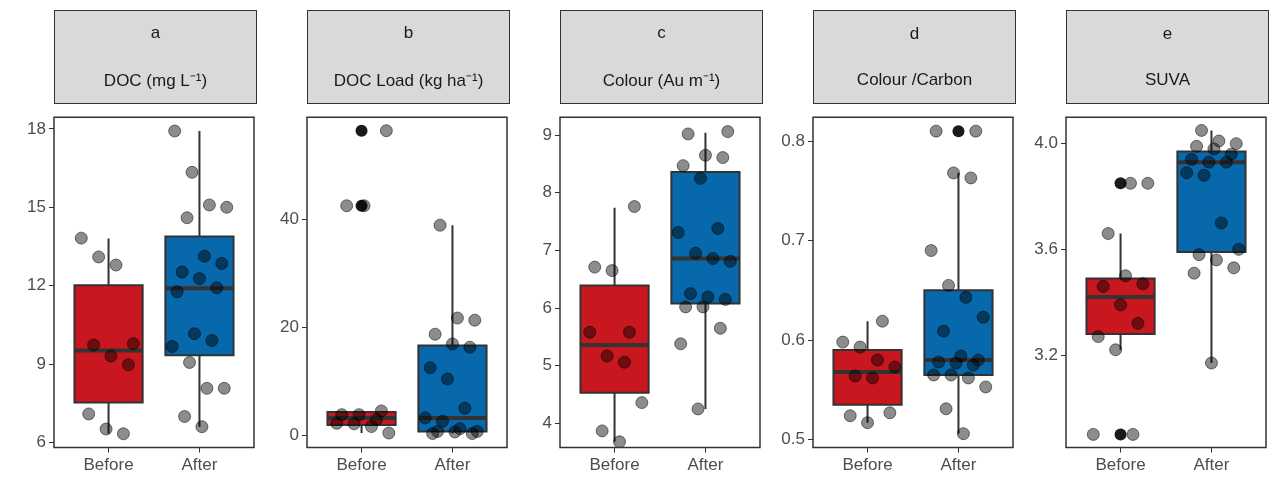 Image resolution: width=1284 pixels, height=487 pixels. What do you see at coordinates (1167, 80) in the screenshot?
I see `chart-subtitle: SUVA` at bounding box center [1167, 80].